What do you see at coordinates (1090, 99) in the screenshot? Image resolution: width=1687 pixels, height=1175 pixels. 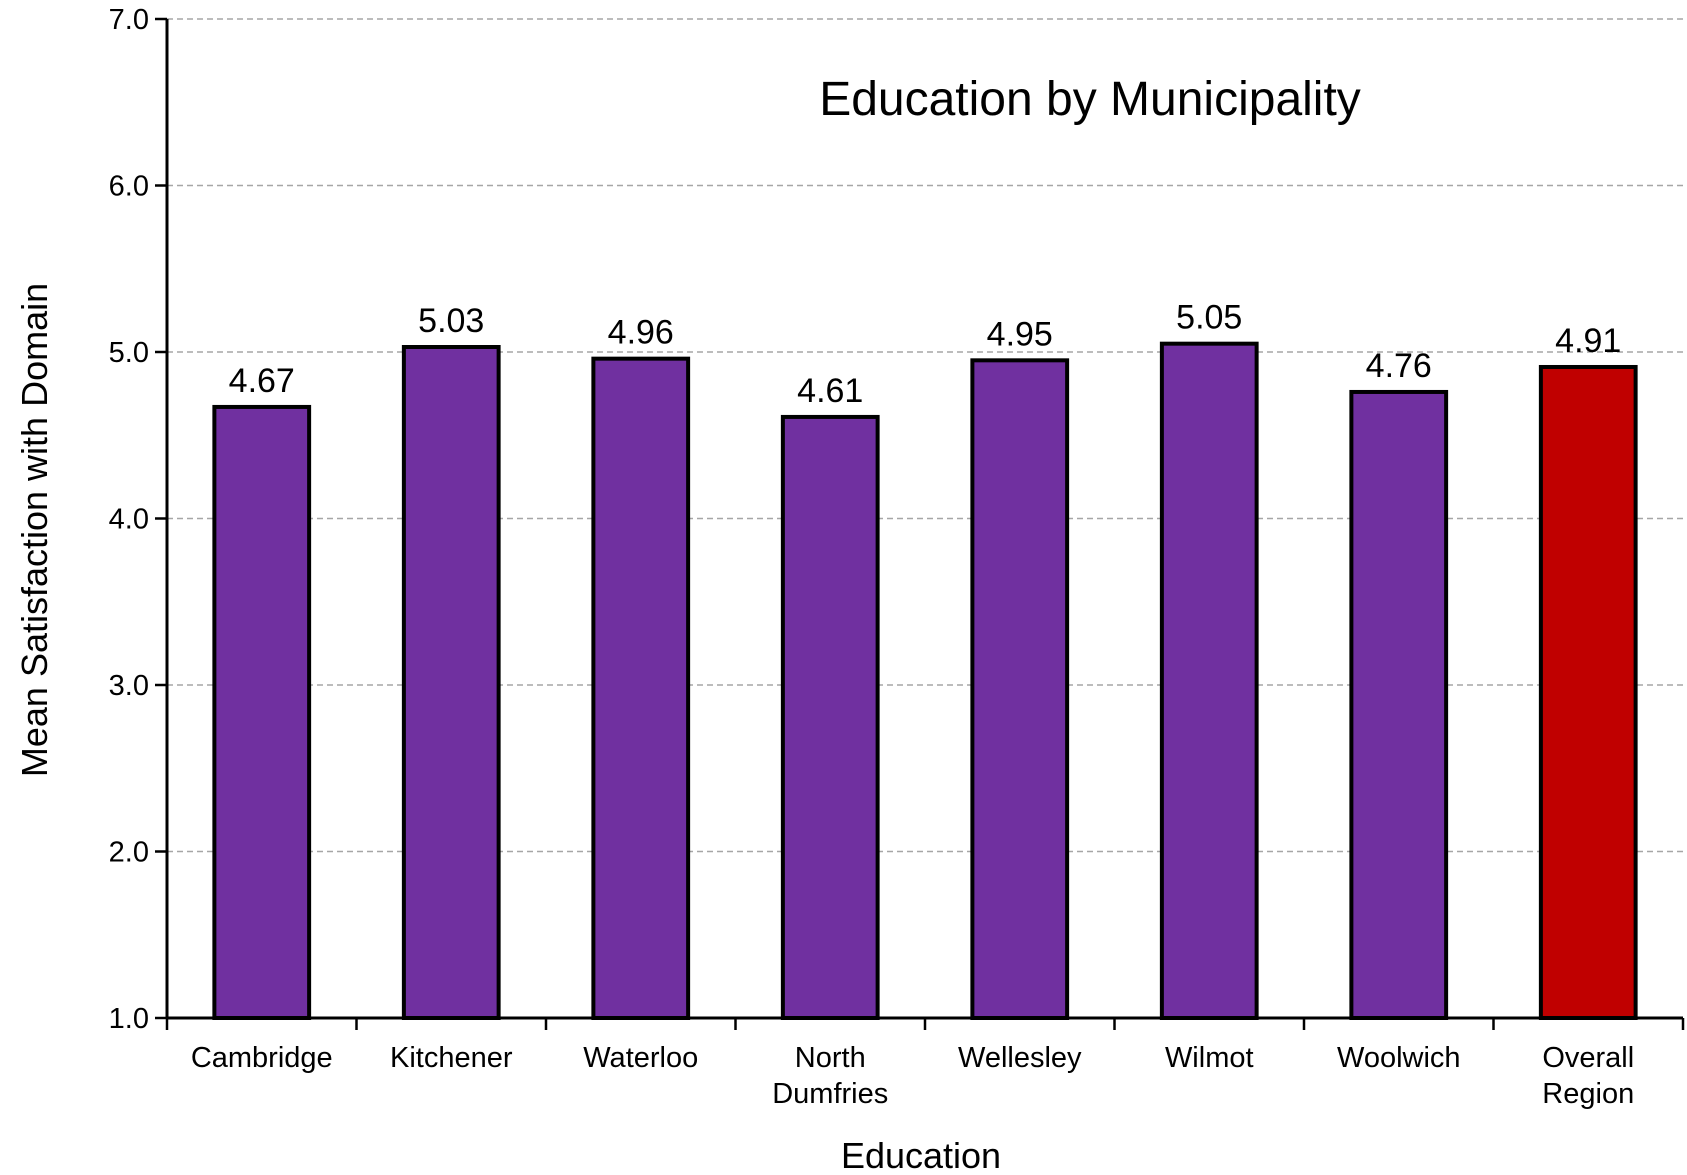 I see `chart-title: Education by Municipality` at bounding box center [1090, 99].